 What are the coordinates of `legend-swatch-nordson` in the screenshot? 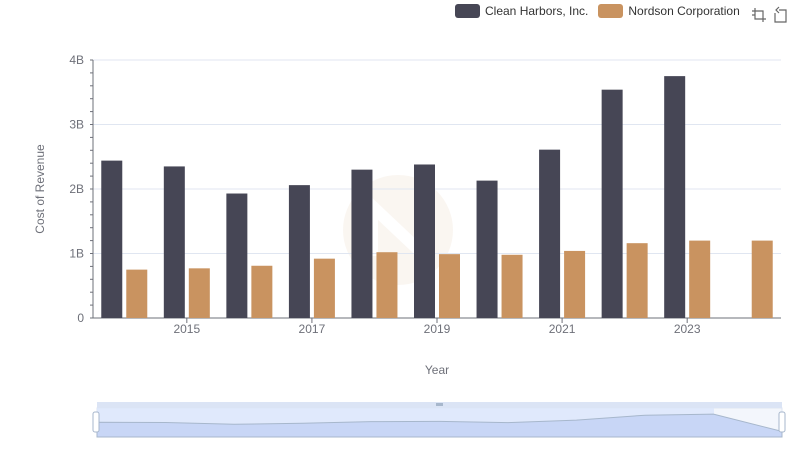 It's located at (611, 11).